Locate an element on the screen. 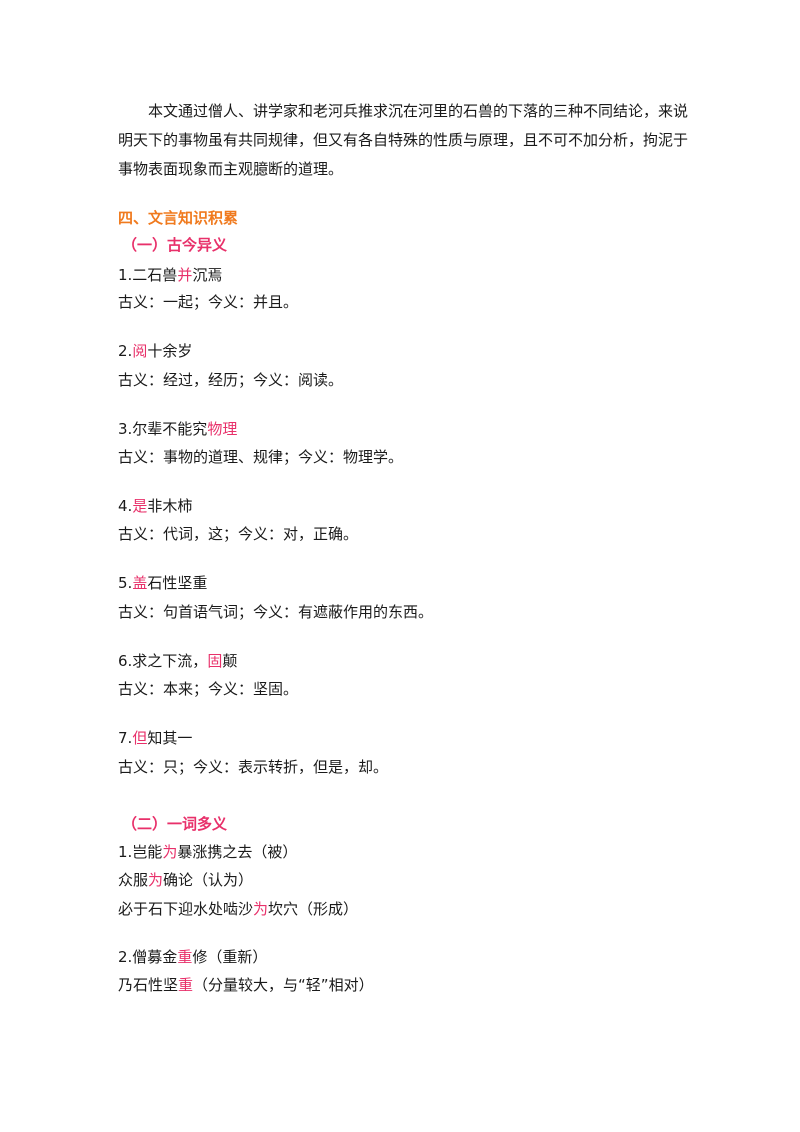 This screenshot has width=800, height=1132. subsection-title-1: （一）古今异义 is located at coordinates (175, 245).